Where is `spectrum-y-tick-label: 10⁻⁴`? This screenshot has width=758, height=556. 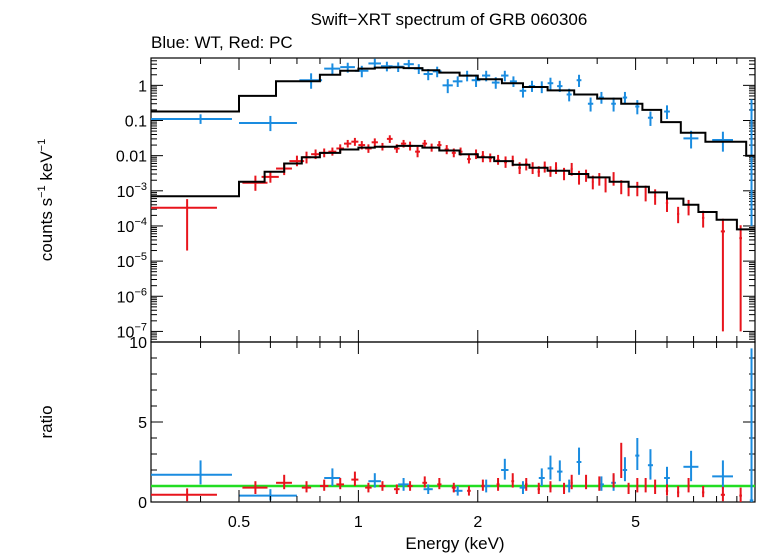
spectrum-y-tick-label: 10⁻⁴ is located at coordinates (132, 226).